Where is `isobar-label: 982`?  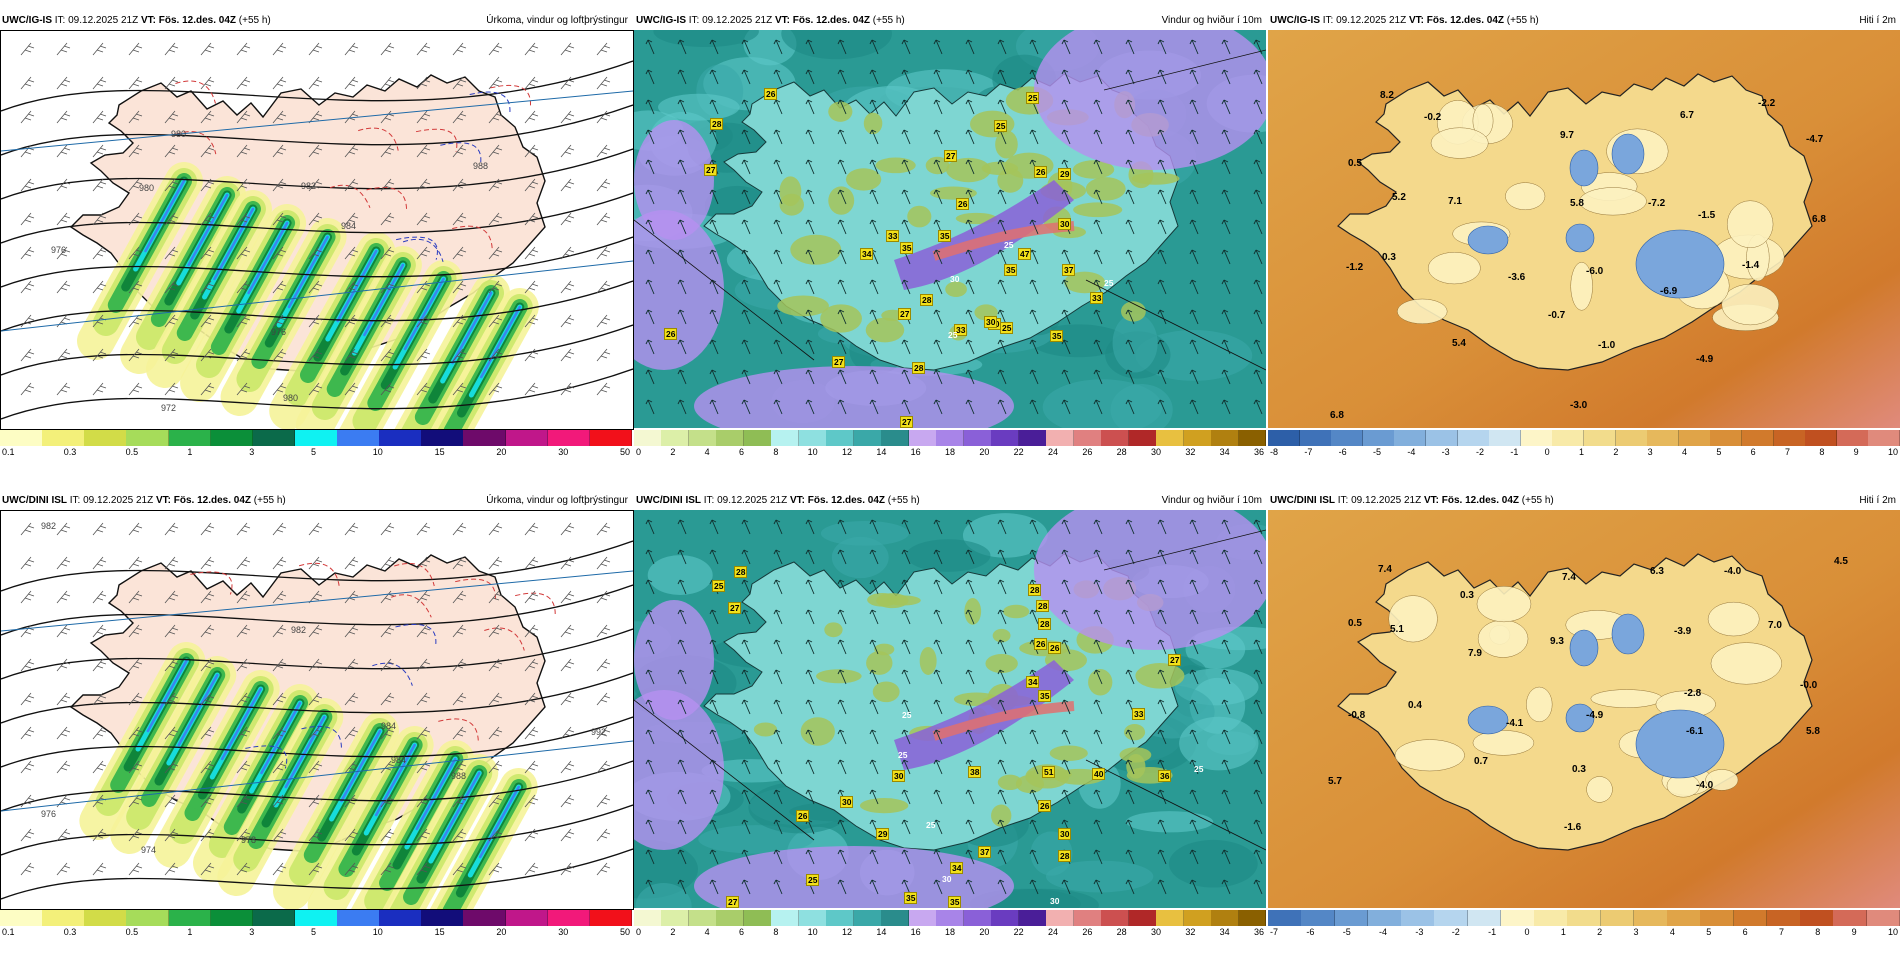 isobar-label: 982 is located at coordinates (49, 526).